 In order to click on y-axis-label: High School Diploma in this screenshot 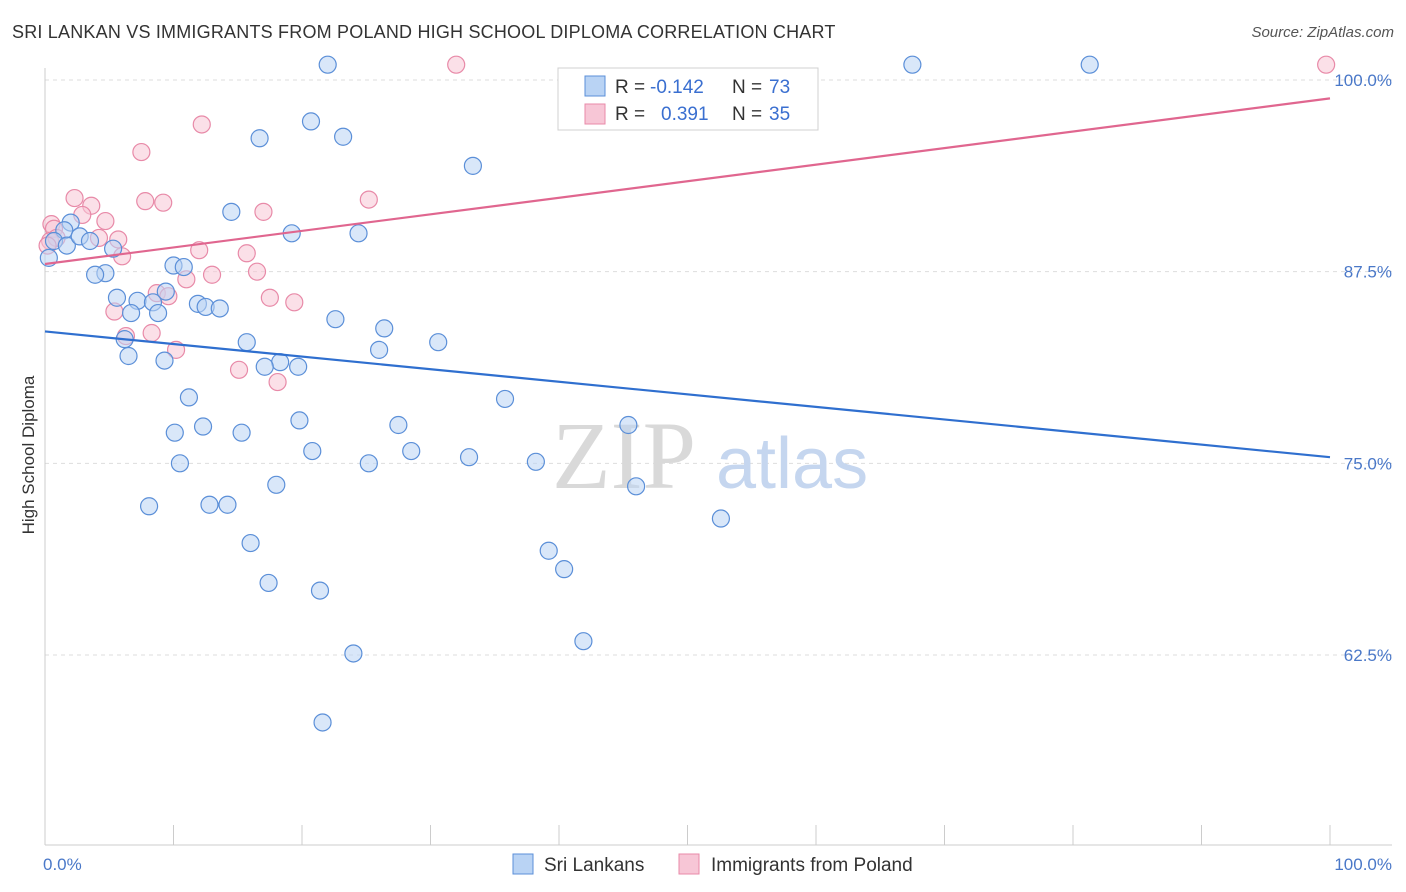, I will do `click(28, 454)`.